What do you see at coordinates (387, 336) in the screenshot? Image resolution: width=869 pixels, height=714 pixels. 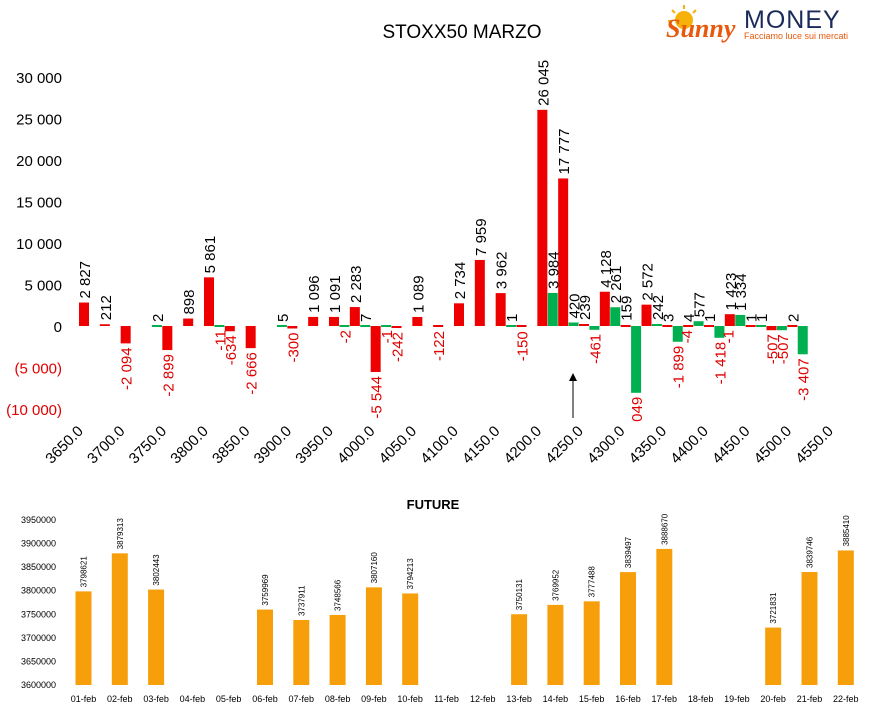 I see `data-label: -1` at bounding box center [387, 336].